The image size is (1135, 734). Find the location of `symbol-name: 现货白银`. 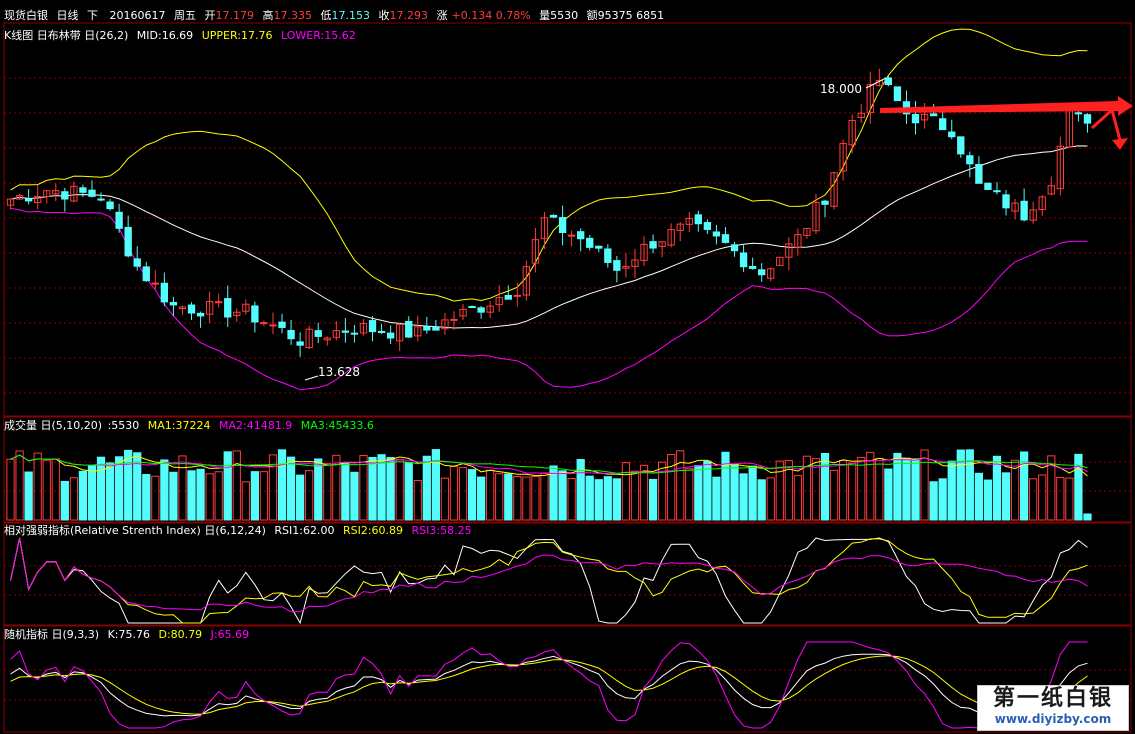

symbol-name: 现货白银 is located at coordinates (26, 15).